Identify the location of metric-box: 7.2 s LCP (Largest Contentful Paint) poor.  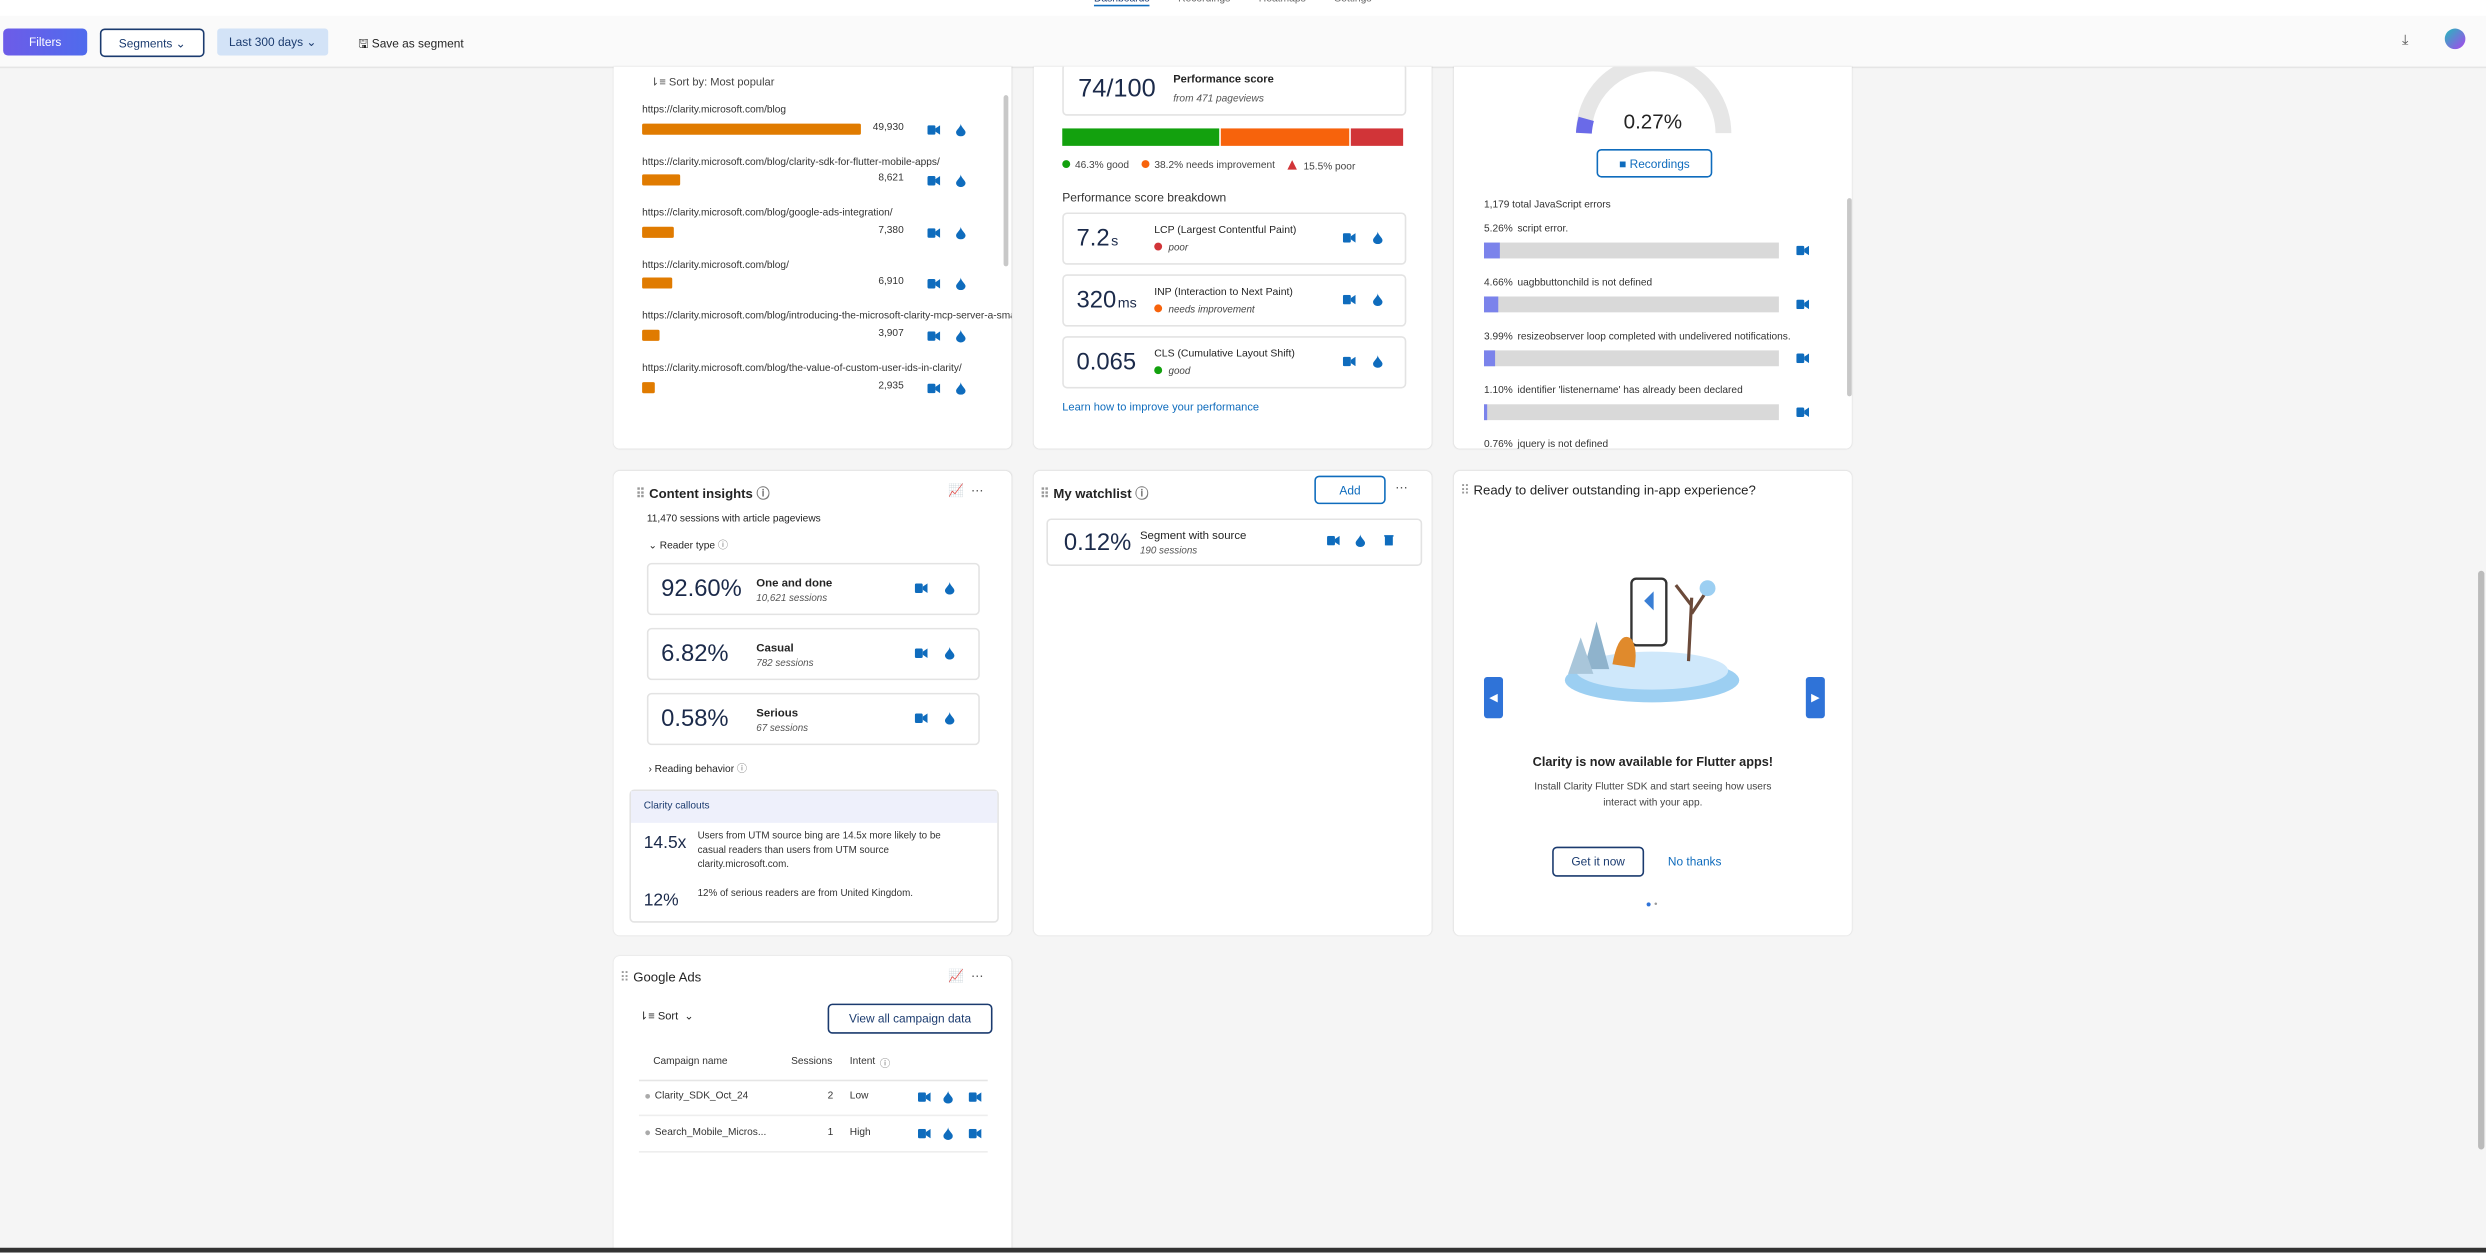
(1234, 238).